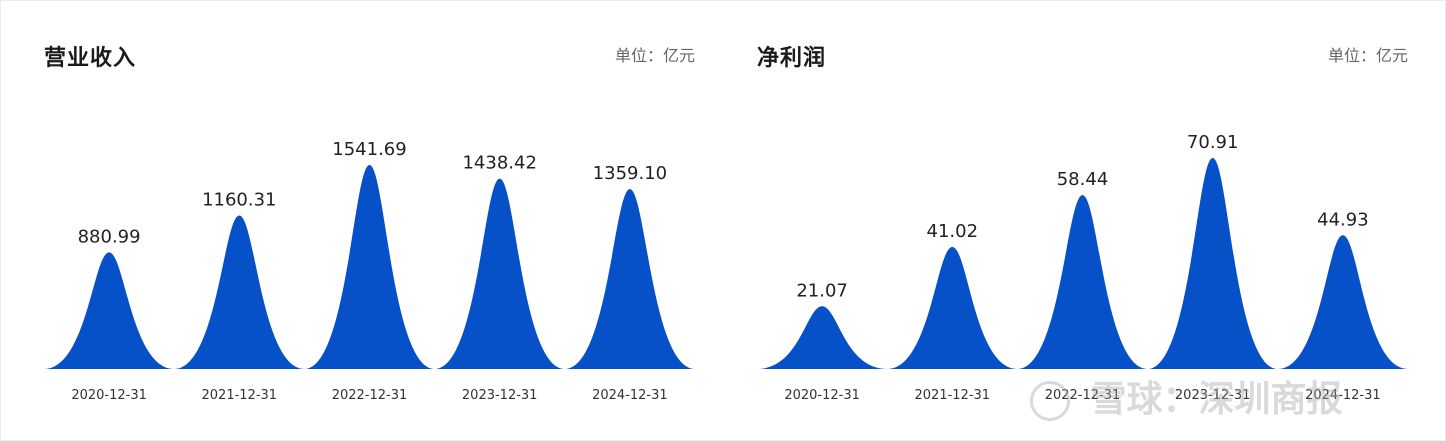 The height and width of the screenshot is (441, 1446). What do you see at coordinates (1083, 179) in the screenshot?
I see `data-label: 58.44` at bounding box center [1083, 179].